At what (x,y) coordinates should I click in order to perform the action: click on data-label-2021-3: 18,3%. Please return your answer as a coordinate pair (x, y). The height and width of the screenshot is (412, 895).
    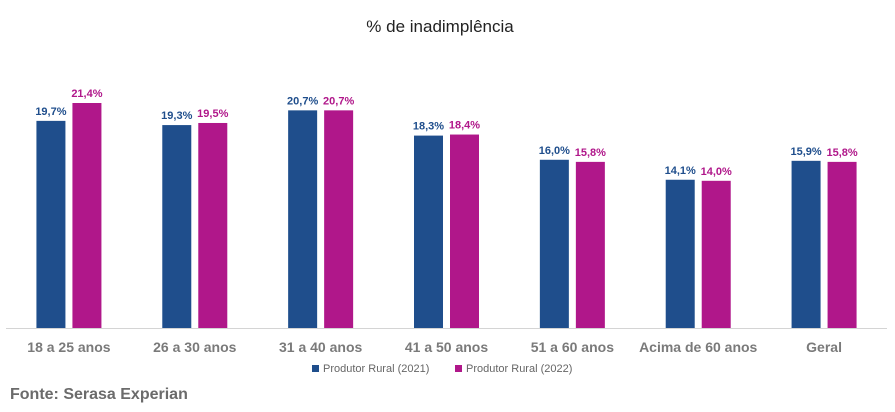
    Looking at the image, I should click on (428, 127).